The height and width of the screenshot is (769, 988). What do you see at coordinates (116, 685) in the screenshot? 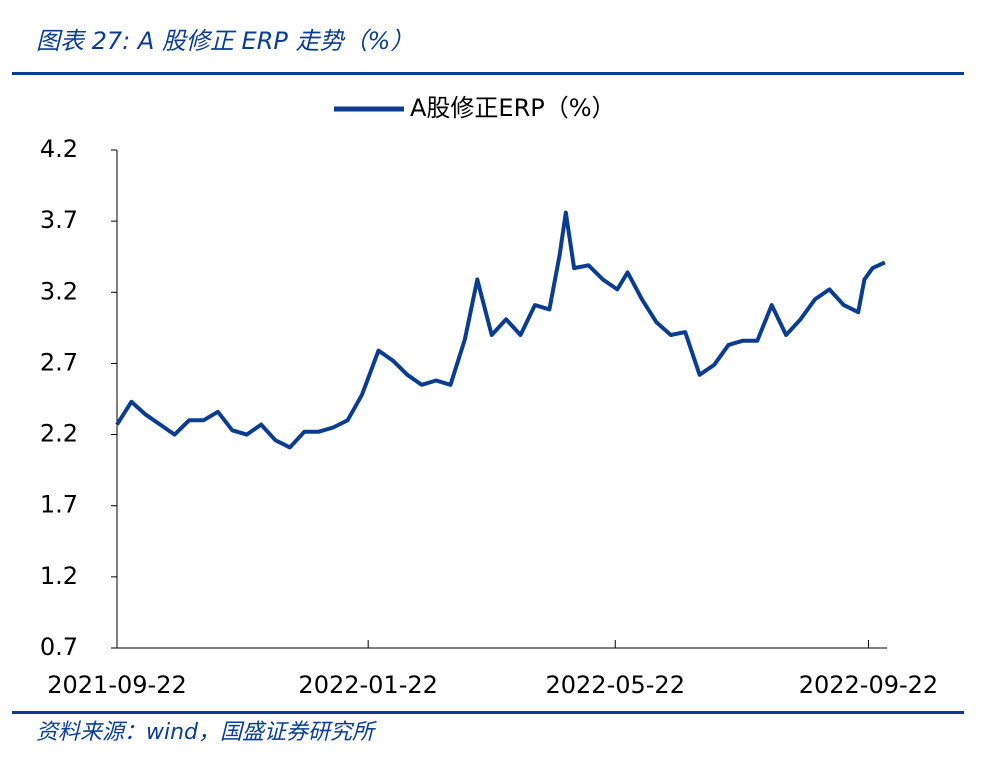
I see `x-tick-label: 2021-09-22` at bounding box center [116, 685].